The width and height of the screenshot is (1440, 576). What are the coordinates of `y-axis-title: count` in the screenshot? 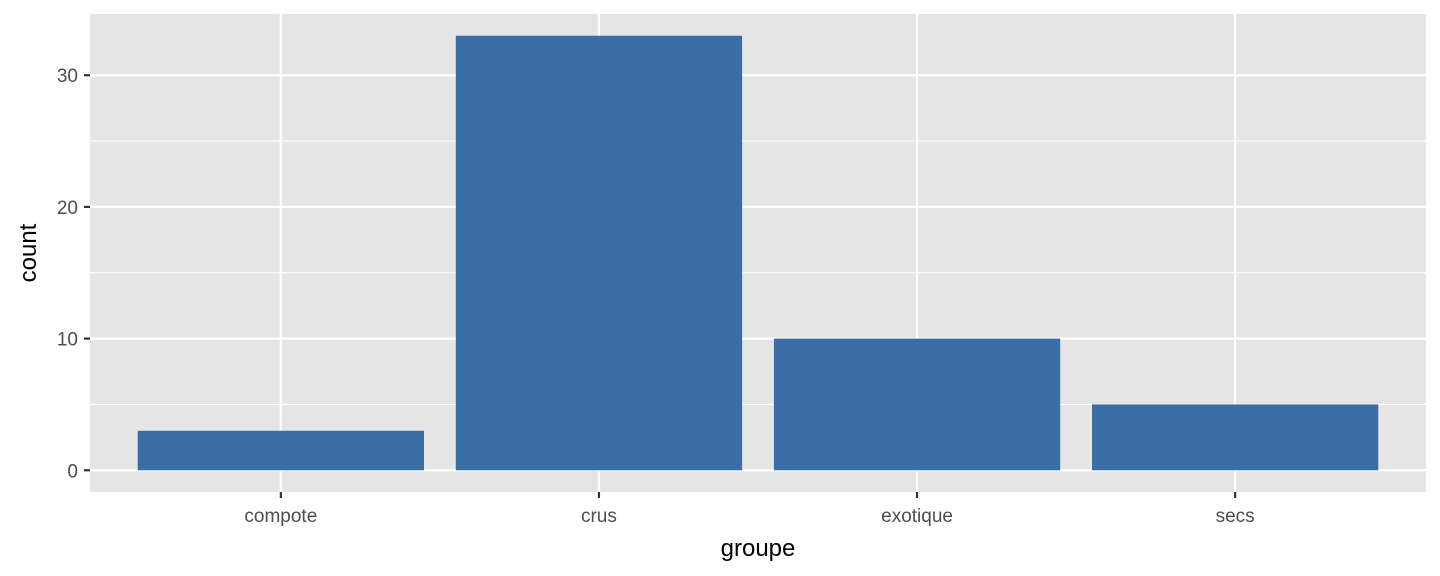 It's located at (28, 252).